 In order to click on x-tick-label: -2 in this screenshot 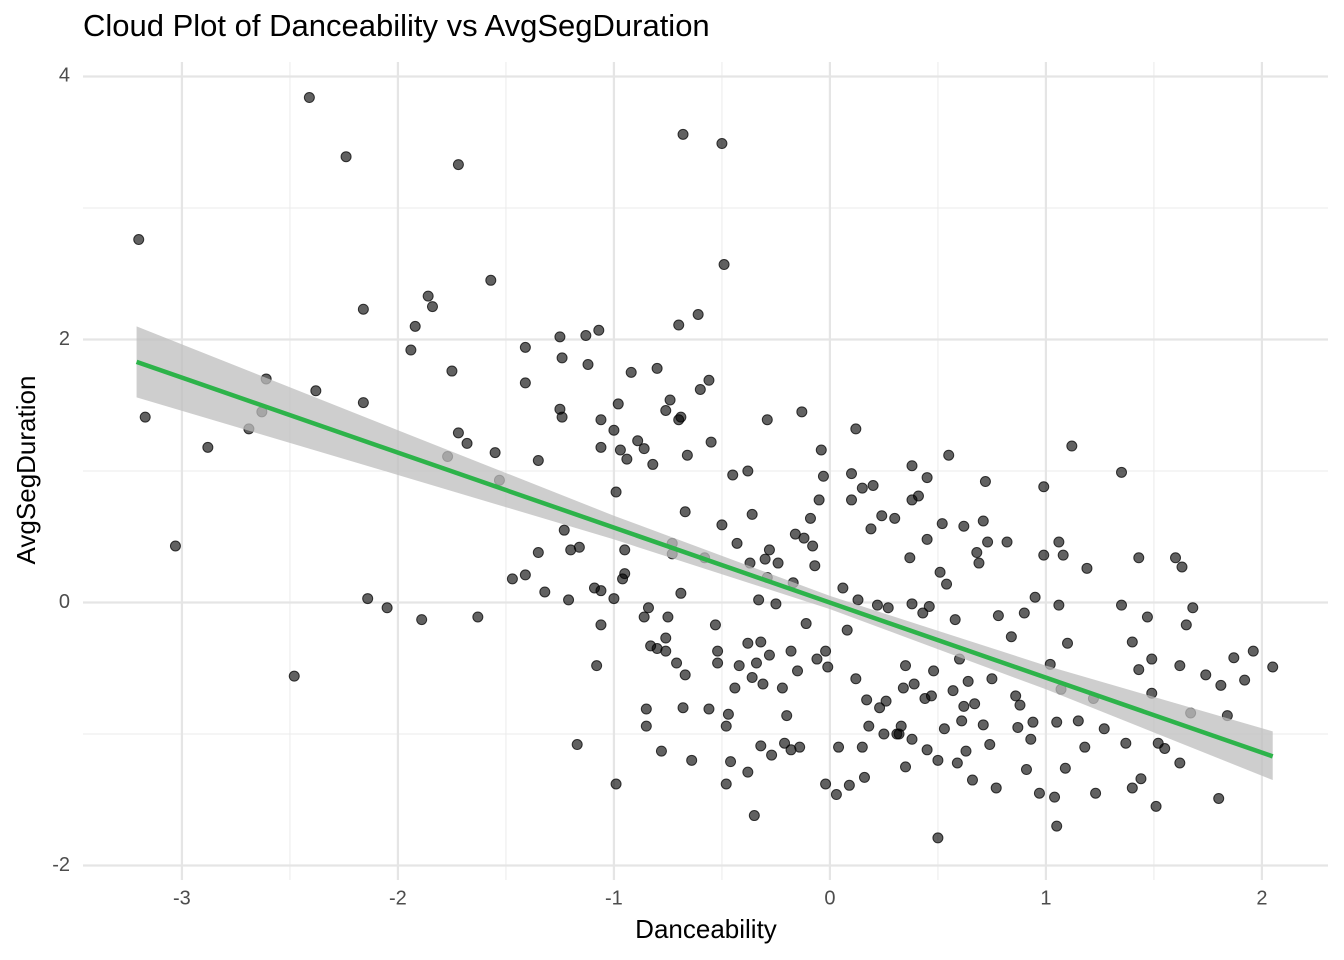, I will do `click(398, 898)`.